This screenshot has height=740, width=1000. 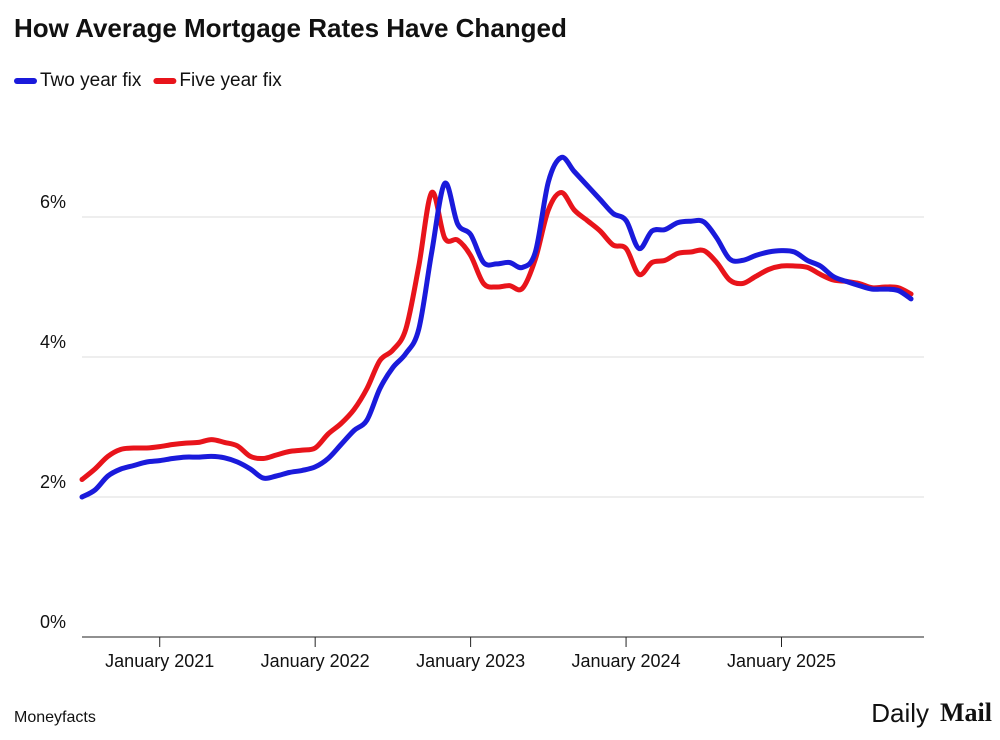 I want to click on logo-mail: Mail, so click(x=966, y=712).